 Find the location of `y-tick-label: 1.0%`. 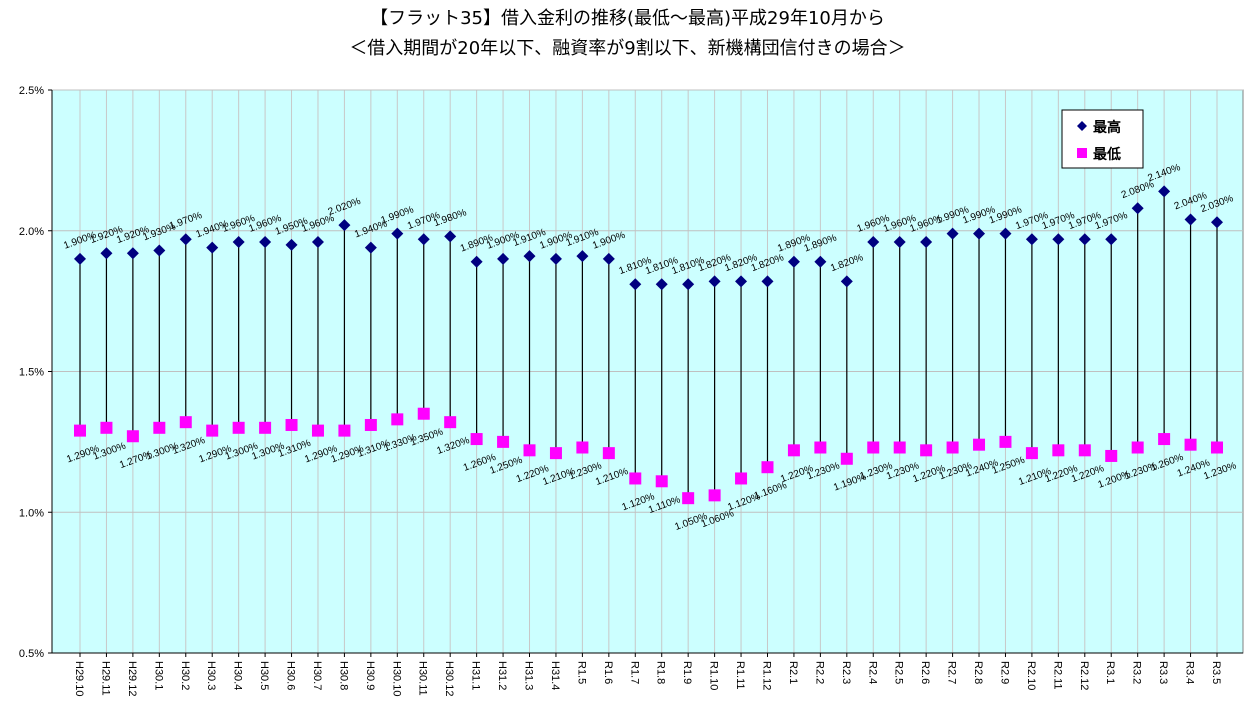

y-tick-label: 1.0% is located at coordinates (31, 513).